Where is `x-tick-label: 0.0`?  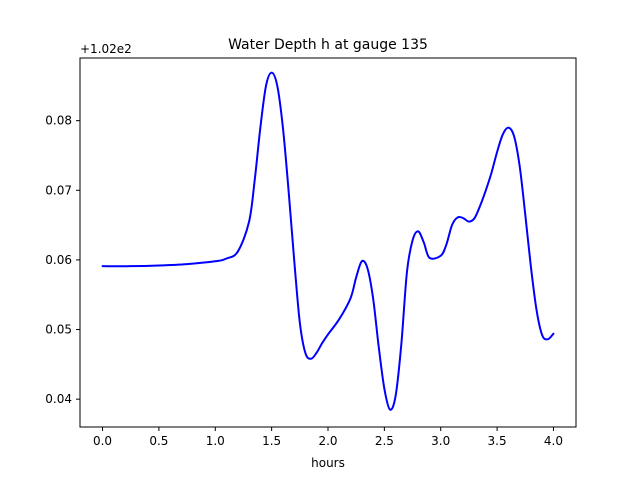 x-tick-label: 0.0 is located at coordinates (102, 441).